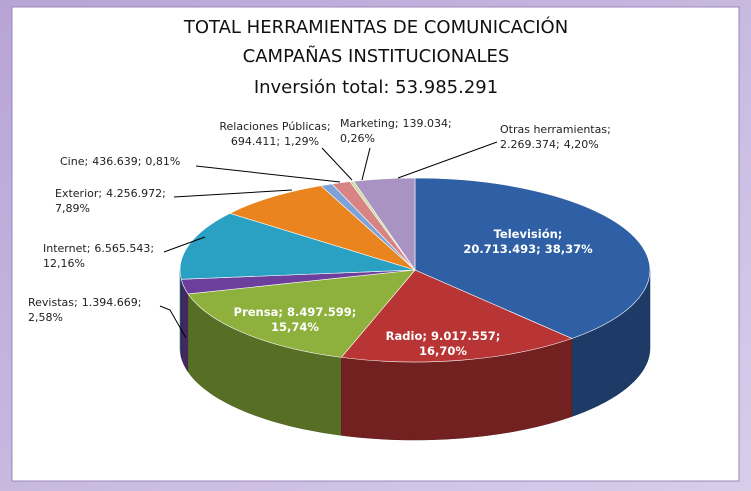  I want to click on slice-side, so click(184, 326).